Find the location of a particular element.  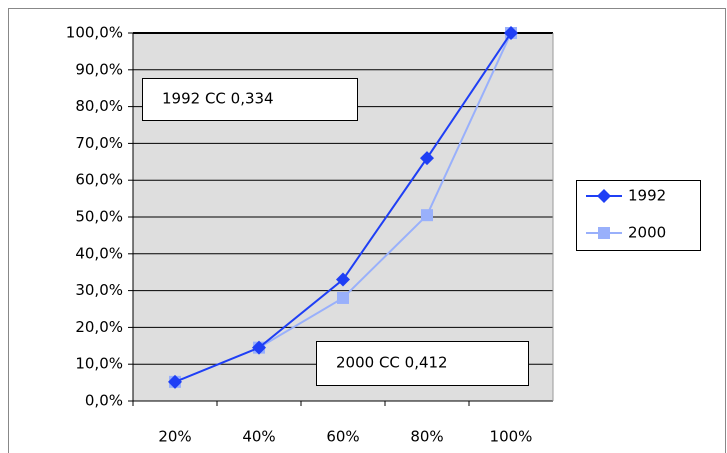

legend-box is located at coordinates (638, 215).